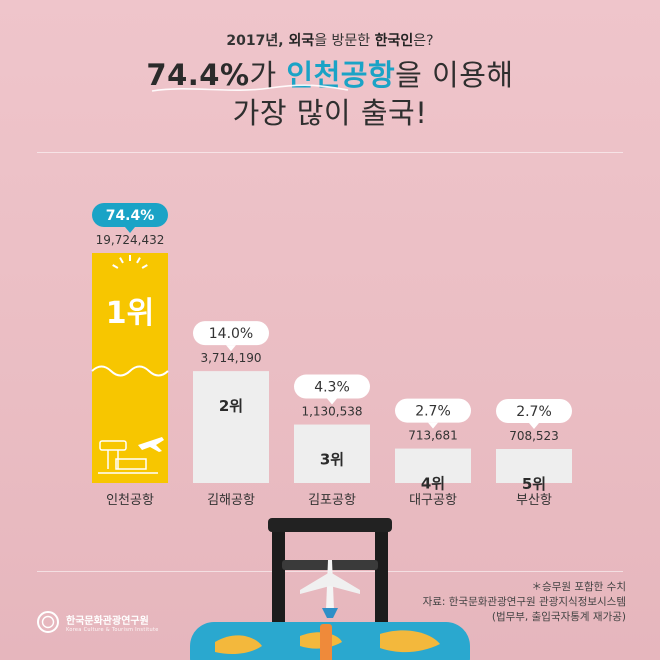 This screenshot has width=660, height=660. I want to click on share-label-5: 2.7%, so click(534, 412).